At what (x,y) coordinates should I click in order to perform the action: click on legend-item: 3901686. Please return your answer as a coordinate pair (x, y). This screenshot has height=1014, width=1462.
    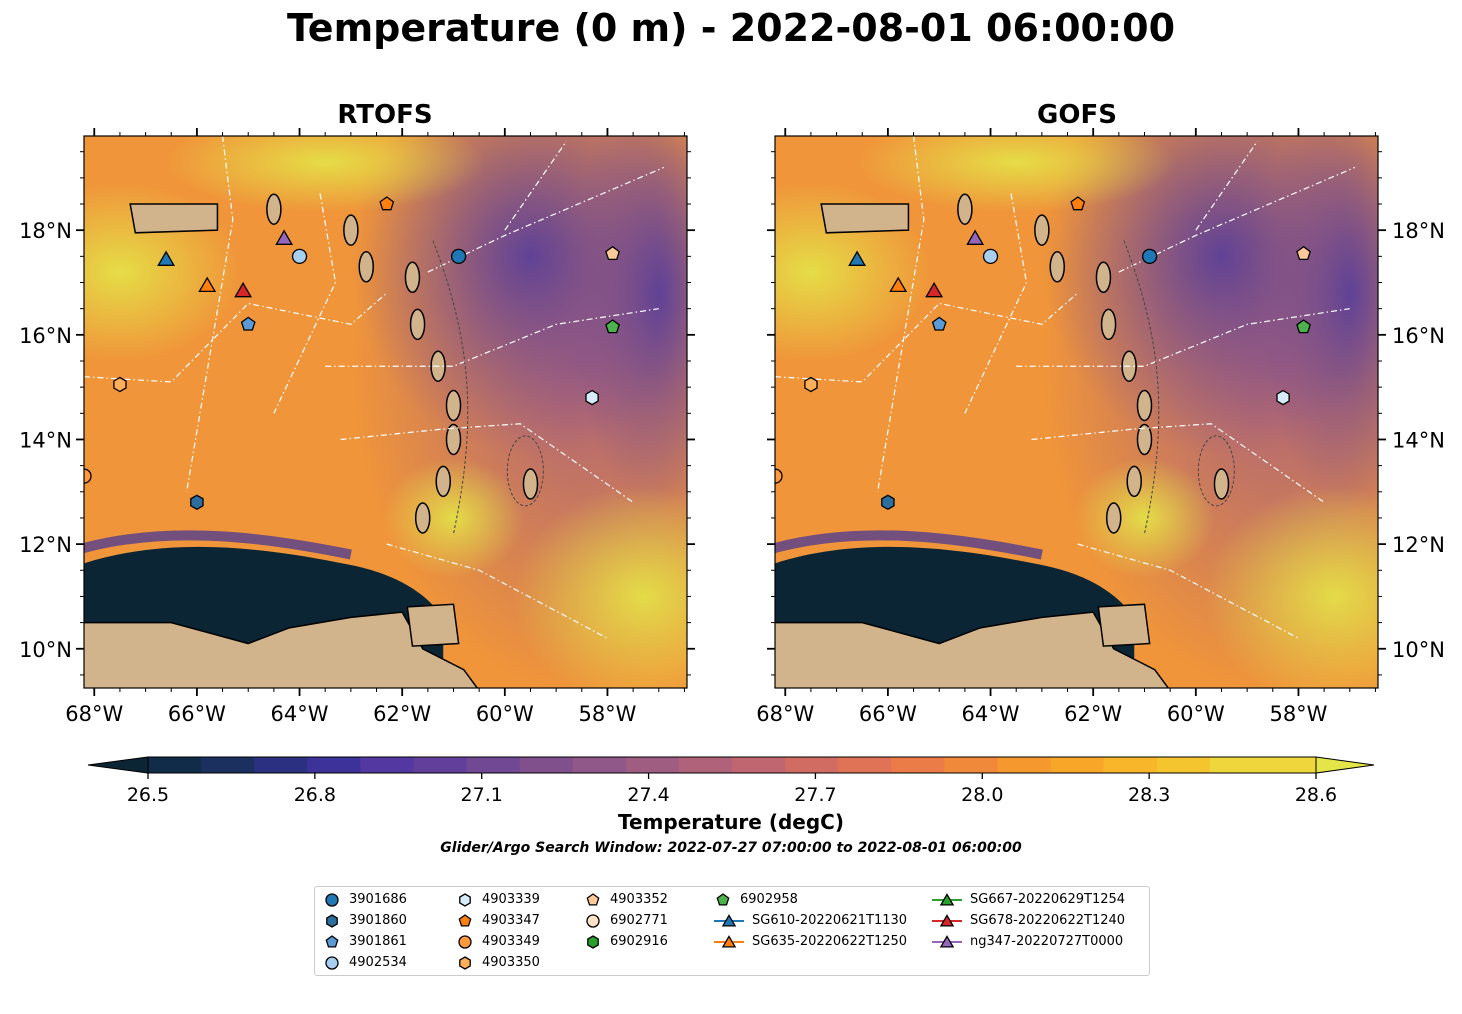
    Looking at the image, I should click on (365, 900).